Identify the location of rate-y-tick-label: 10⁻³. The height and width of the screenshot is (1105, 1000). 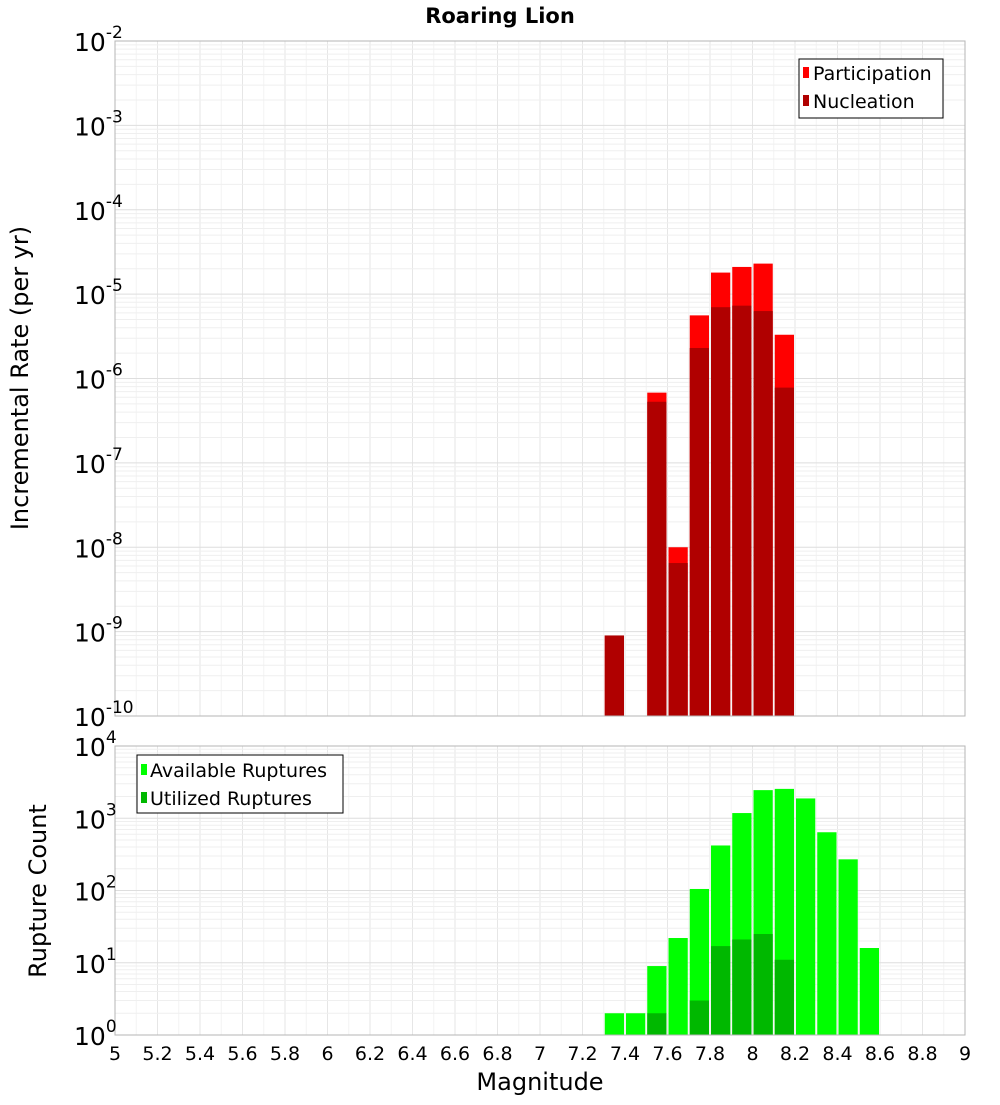
(98, 124).